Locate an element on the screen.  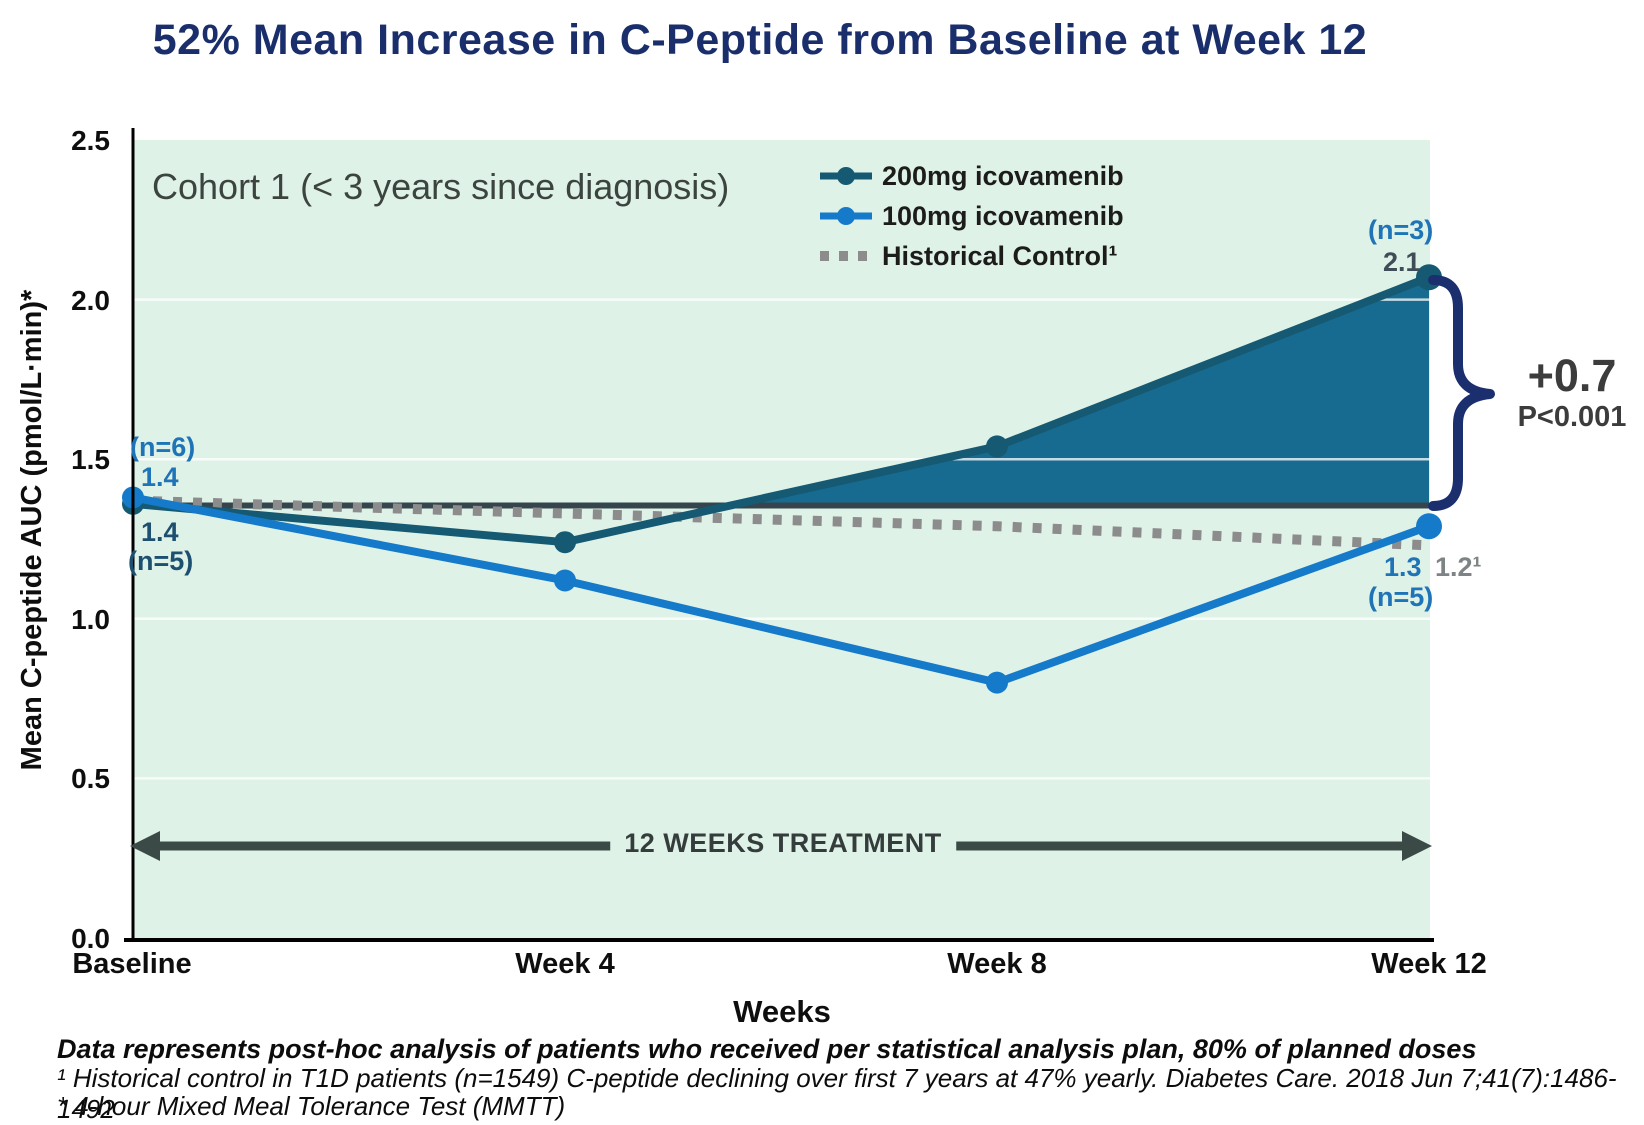
legend-item-100mg: 100mg icovamenib is located at coordinates (971, 216).